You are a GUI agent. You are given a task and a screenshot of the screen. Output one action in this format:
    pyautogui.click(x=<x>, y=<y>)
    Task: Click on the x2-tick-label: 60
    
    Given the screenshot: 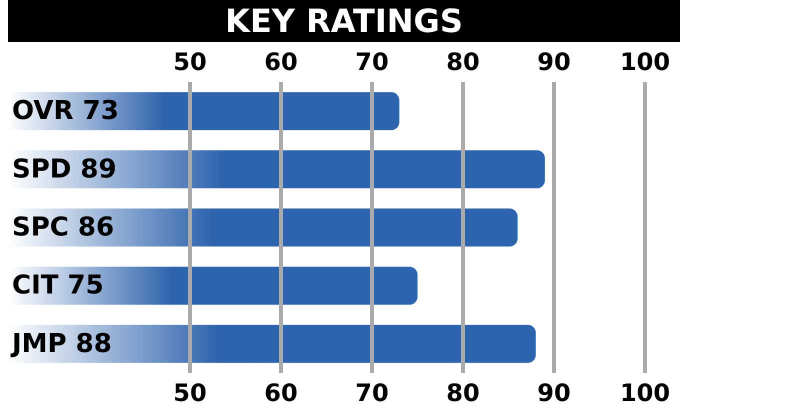 What is the action you would take?
    pyautogui.click(x=281, y=62)
    